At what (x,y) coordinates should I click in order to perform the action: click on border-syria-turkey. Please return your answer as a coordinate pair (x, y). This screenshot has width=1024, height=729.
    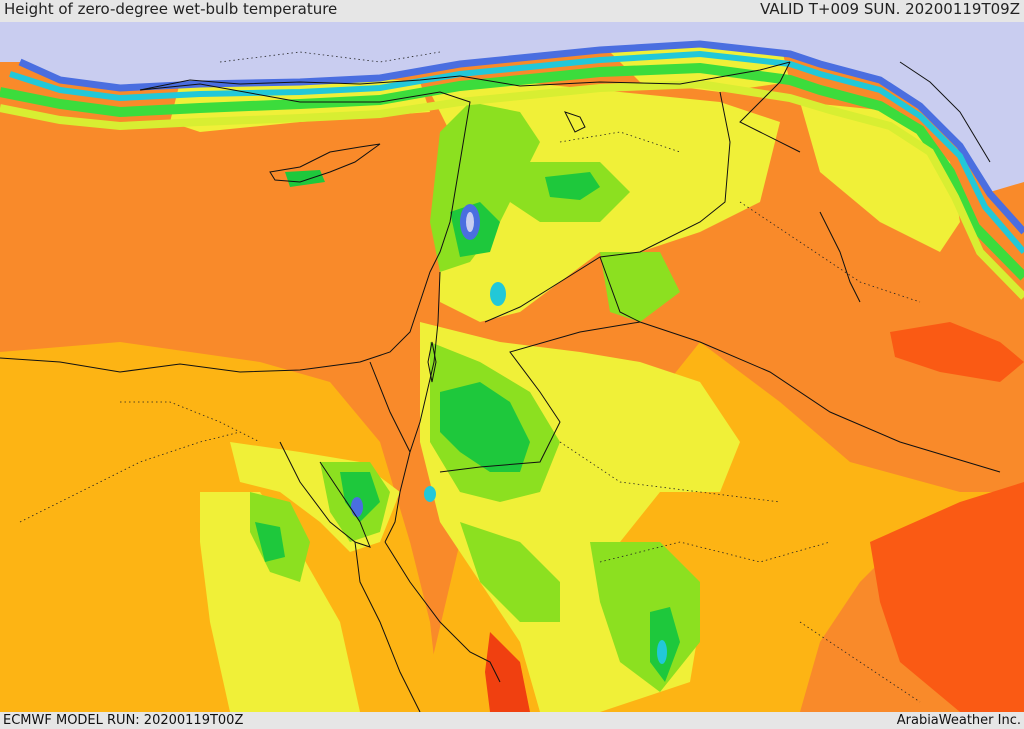
    Looking at the image, I should click on (625, 74).